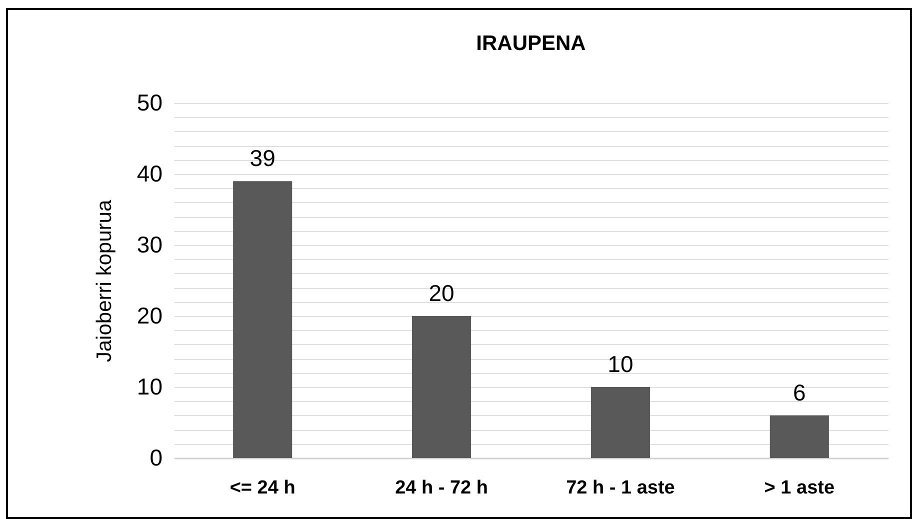  What do you see at coordinates (149, 315) in the screenshot?
I see `y-tick-label: 20` at bounding box center [149, 315].